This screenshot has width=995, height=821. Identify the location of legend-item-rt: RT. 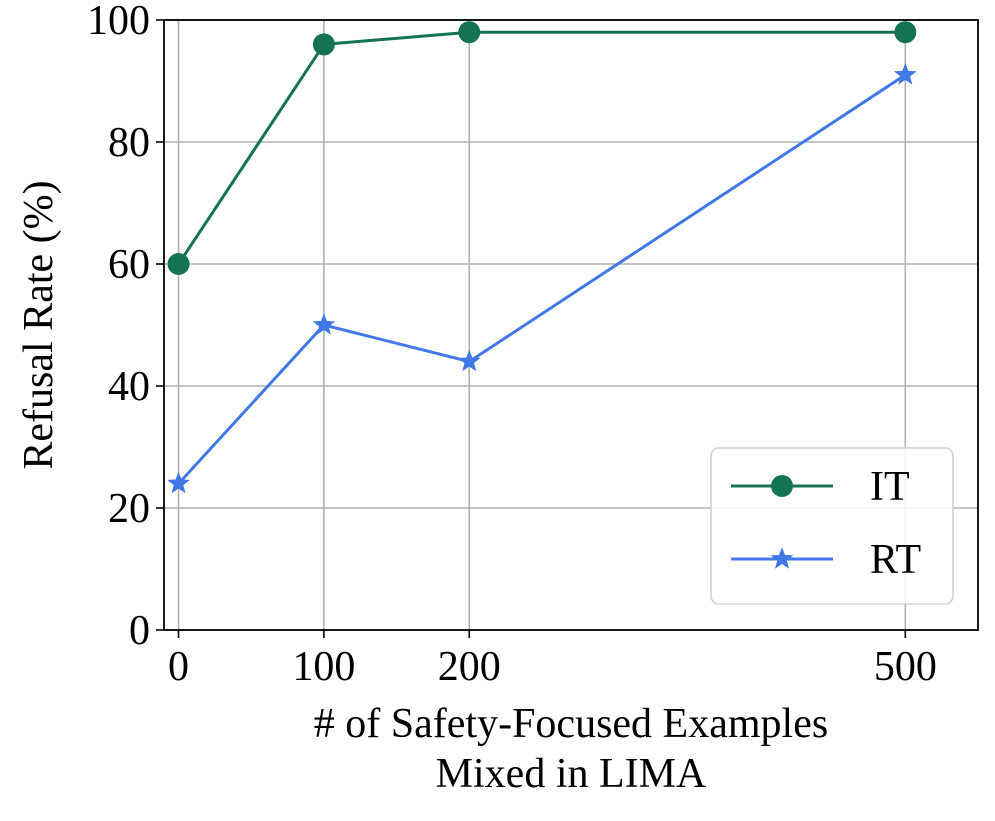
(826, 560).